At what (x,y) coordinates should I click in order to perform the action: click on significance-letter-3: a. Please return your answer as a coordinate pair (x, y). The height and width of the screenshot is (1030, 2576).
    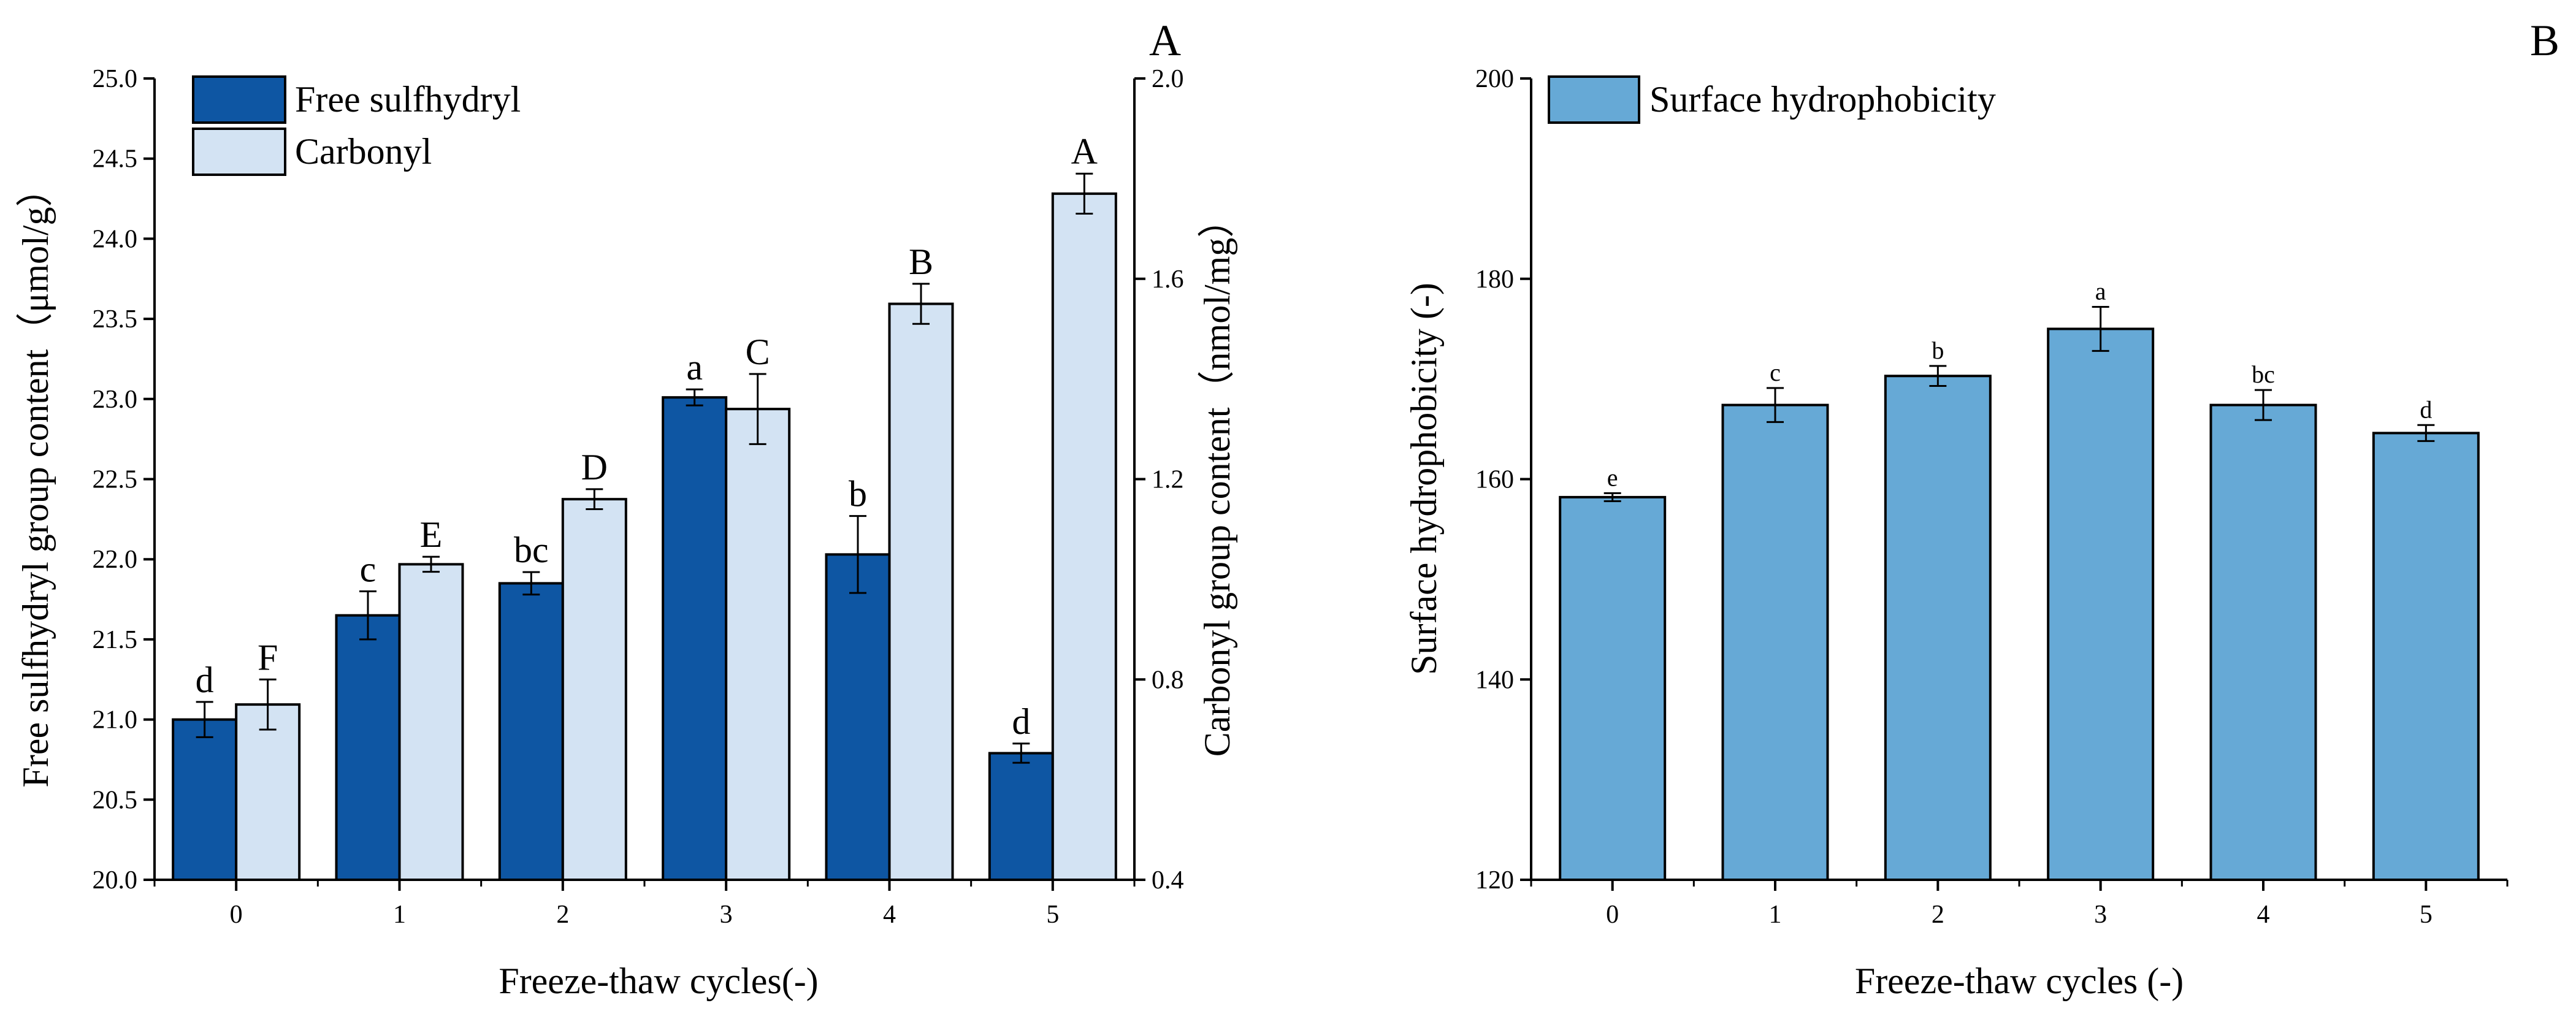
    Looking at the image, I should click on (2100, 291).